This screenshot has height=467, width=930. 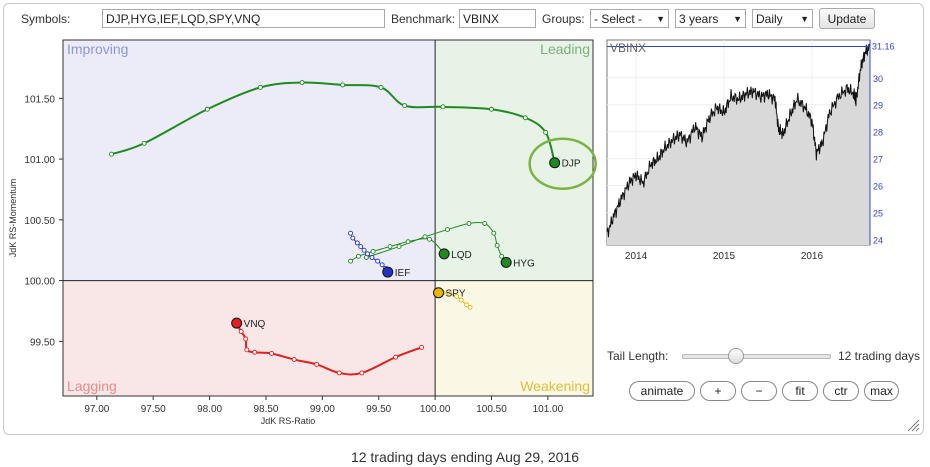 What do you see at coordinates (636, 256) in the screenshot?
I see `mini-x-tick-label: 2014` at bounding box center [636, 256].